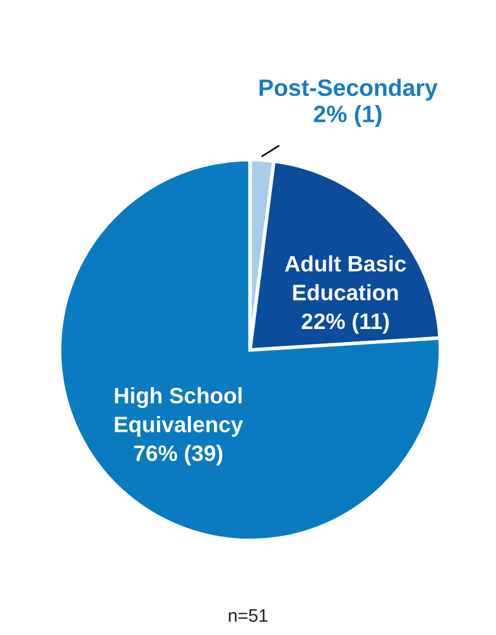 Image resolution: width=496 pixels, height=635 pixels. Describe the element at coordinates (178, 455) in the screenshot. I see `data-label: 76% (39)` at that location.